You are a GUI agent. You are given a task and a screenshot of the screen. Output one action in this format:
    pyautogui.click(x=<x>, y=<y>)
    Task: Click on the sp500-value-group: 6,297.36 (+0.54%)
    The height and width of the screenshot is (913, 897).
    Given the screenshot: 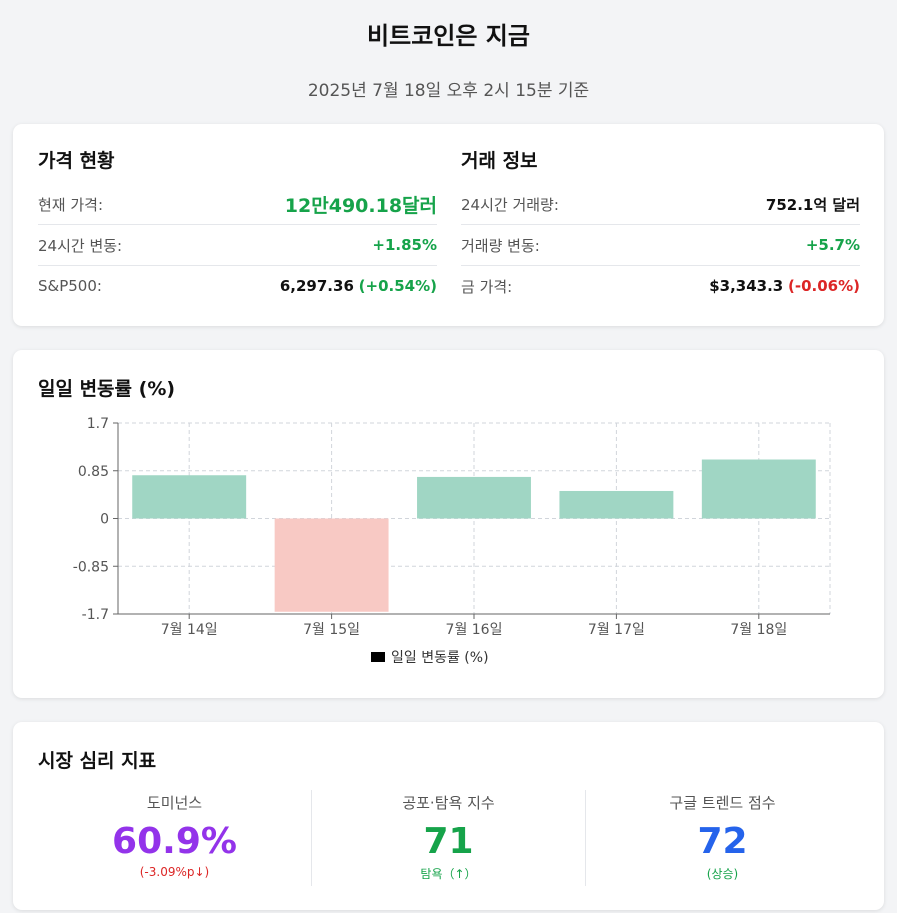 What is the action you would take?
    pyautogui.click(x=358, y=286)
    